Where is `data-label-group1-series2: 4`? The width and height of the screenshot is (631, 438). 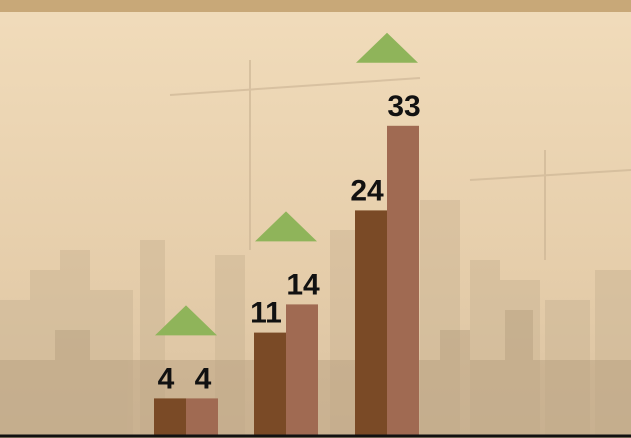 data-label-group1-series2: 4 is located at coordinates (203, 378).